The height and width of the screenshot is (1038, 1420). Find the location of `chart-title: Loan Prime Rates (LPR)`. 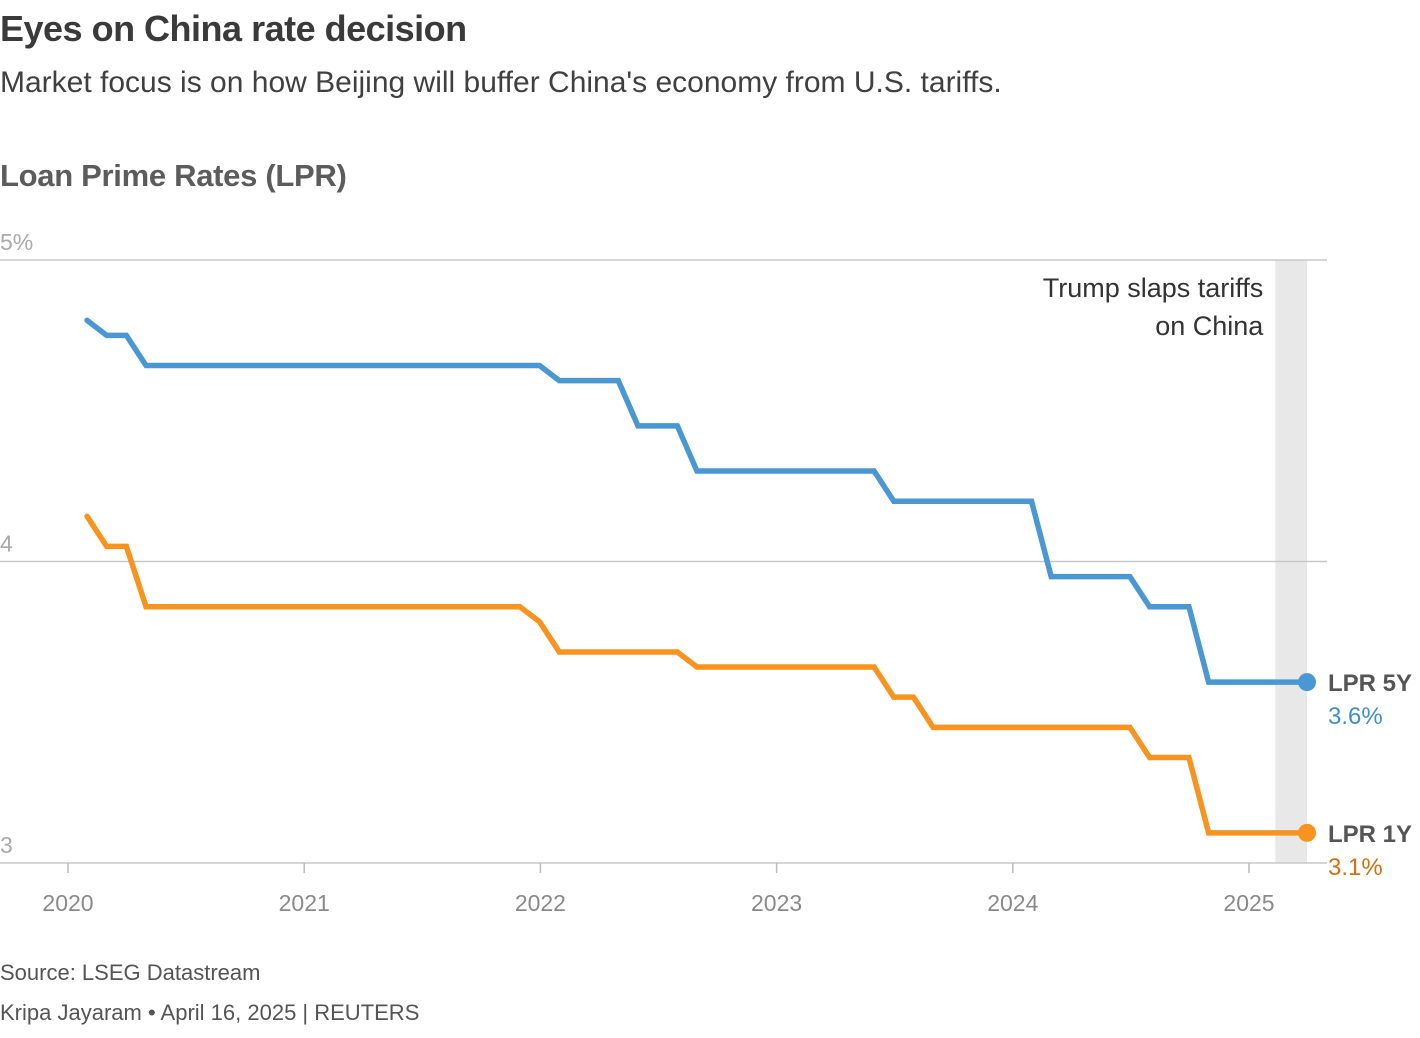

chart-title: Loan Prime Rates (LPR) is located at coordinates (173, 175).